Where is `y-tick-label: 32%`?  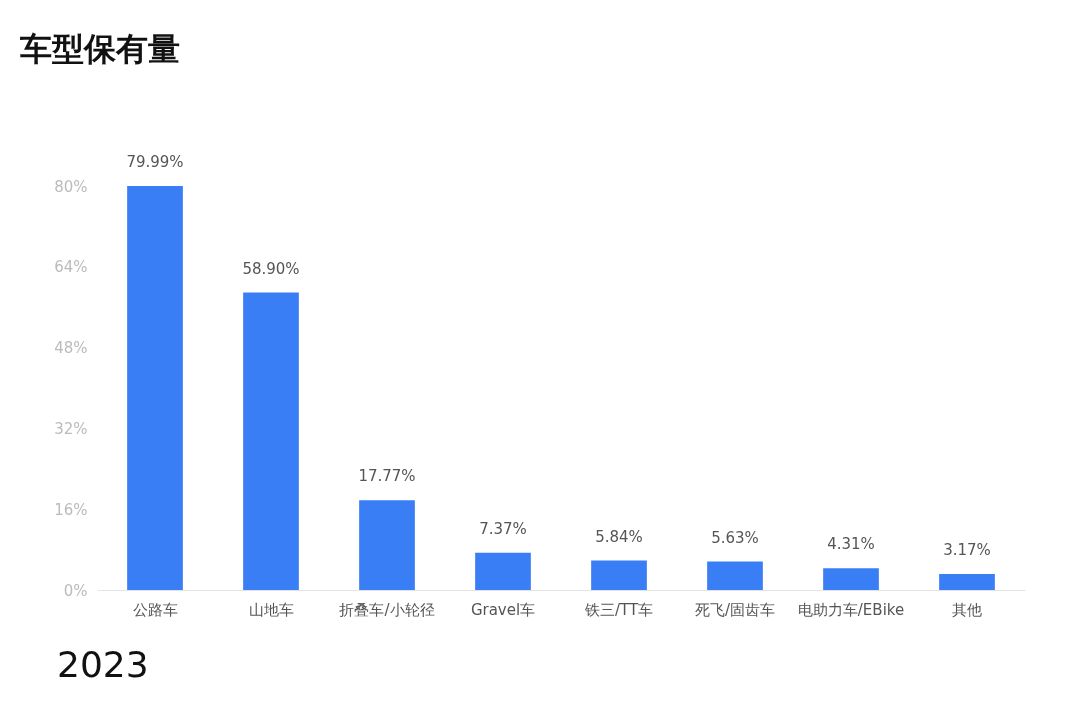 y-tick-label: 32% is located at coordinates (71, 428).